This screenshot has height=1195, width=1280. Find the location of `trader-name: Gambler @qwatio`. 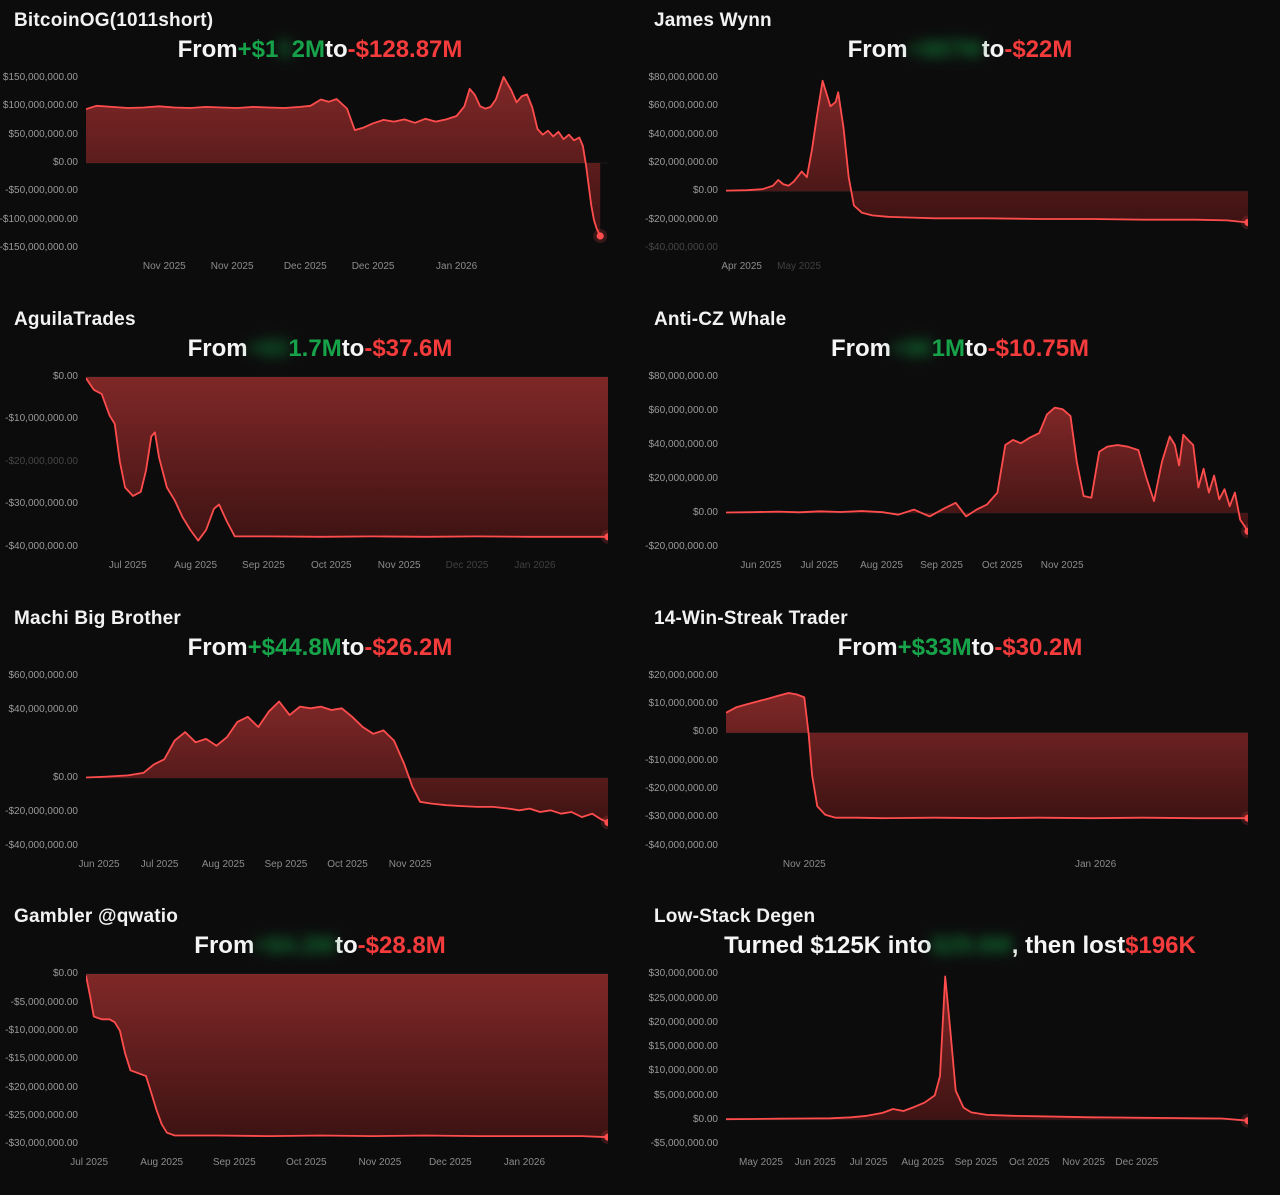

trader-name: Gambler @qwatio is located at coordinates (96, 917).